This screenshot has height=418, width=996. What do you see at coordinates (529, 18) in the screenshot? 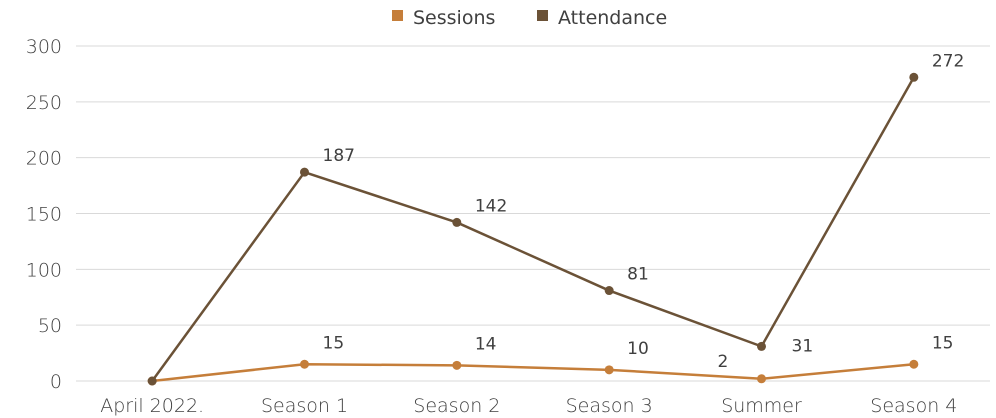
I see `legend: Sessions Attendance` at bounding box center [529, 18].